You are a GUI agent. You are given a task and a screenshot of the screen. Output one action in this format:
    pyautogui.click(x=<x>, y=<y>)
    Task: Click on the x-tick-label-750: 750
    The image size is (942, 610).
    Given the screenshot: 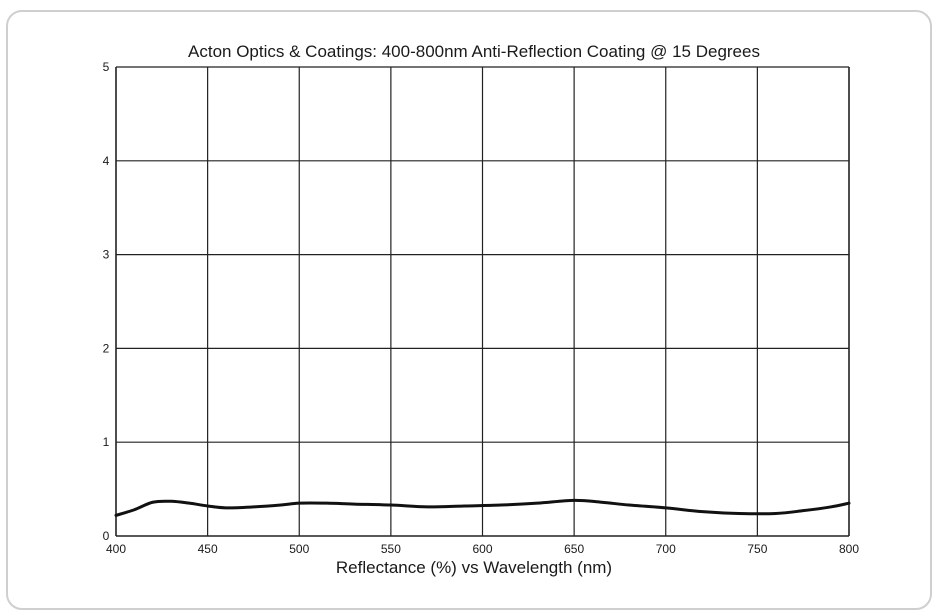 What is the action you would take?
    pyautogui.click(x=757, y=549)
    